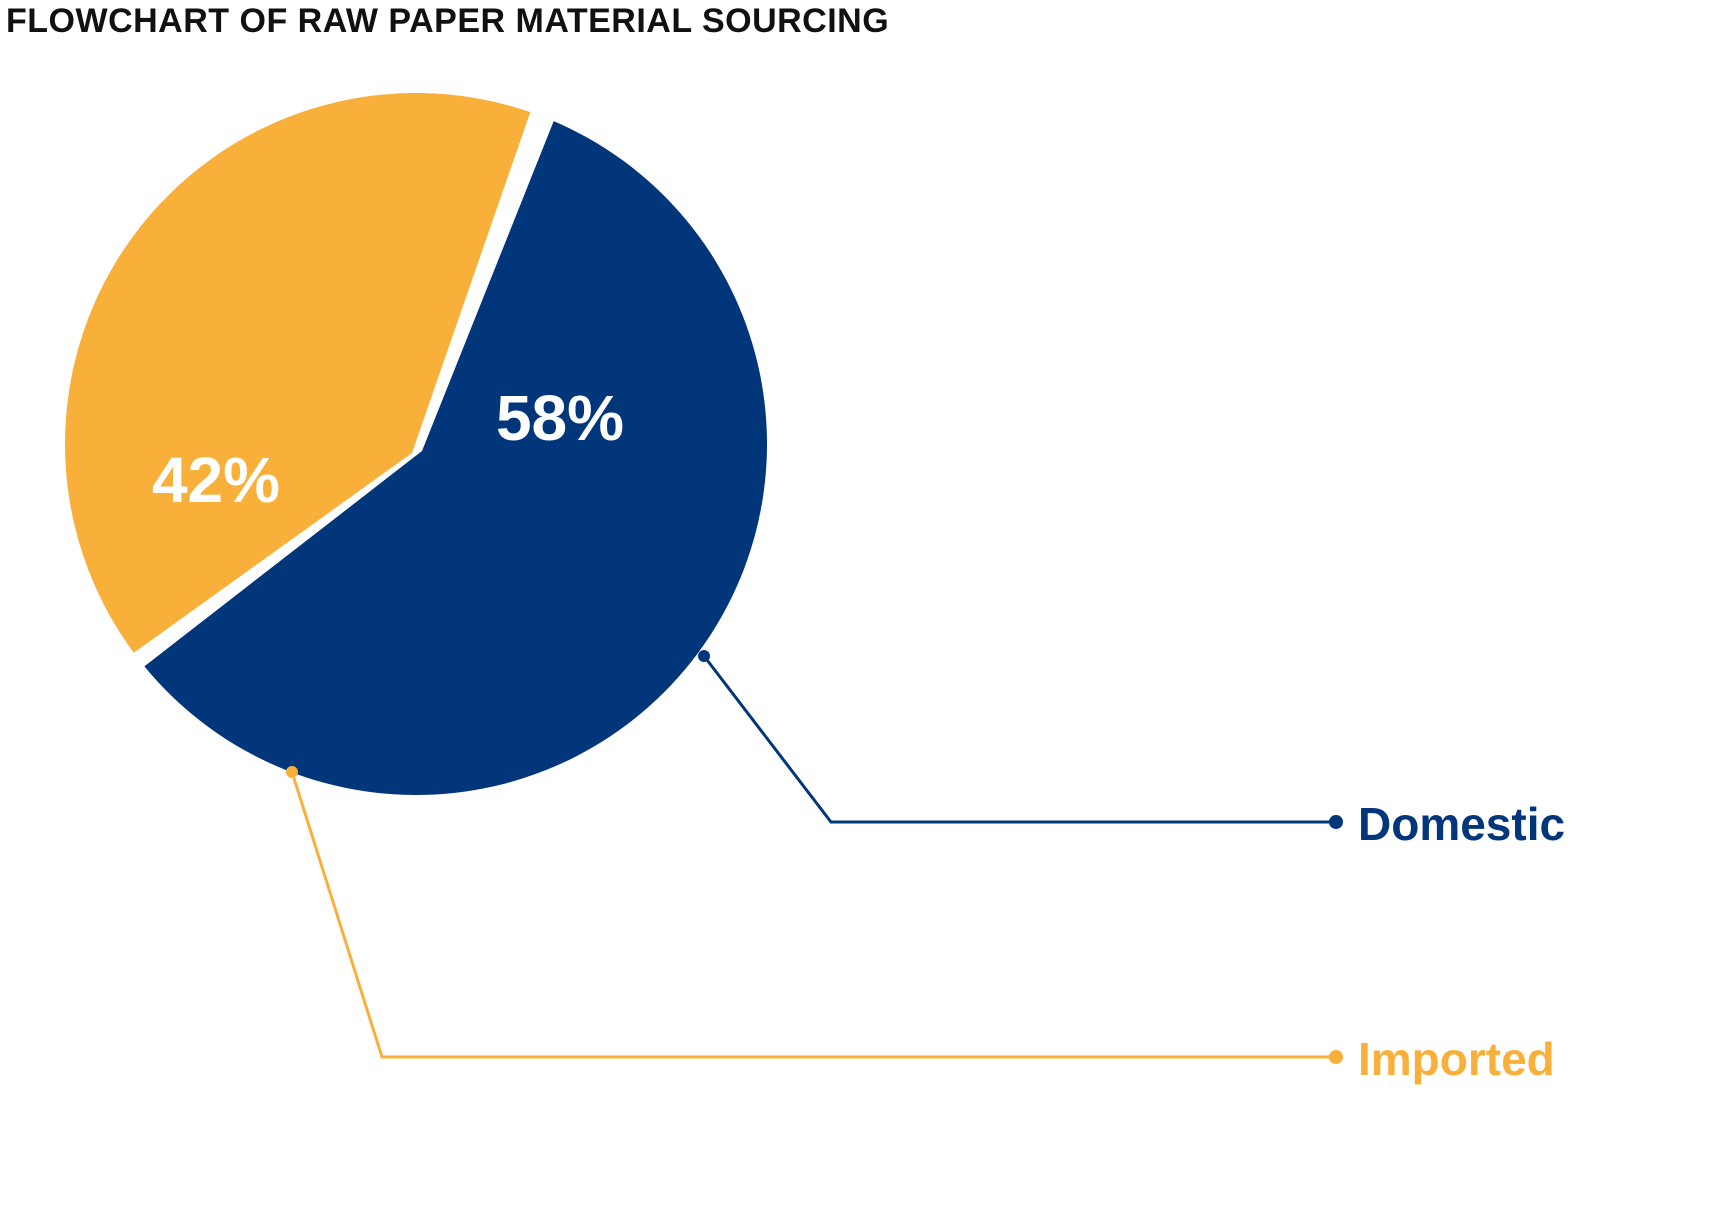  I want to click on leader-line-domestic, so click(1019, 739).